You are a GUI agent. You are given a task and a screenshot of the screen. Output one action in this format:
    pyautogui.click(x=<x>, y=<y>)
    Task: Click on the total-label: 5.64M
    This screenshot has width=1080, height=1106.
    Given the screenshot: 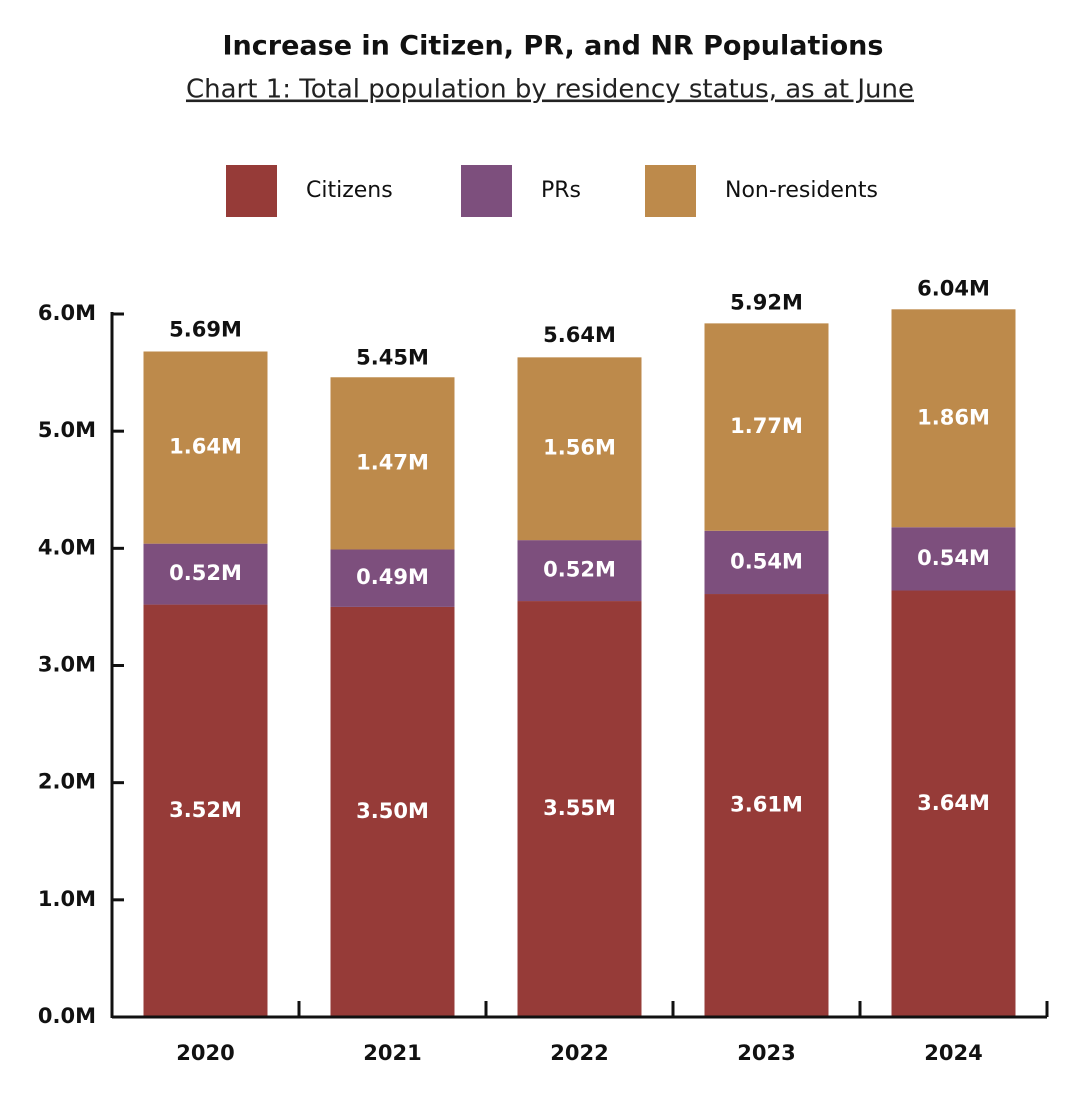 What is the action you would take?
    pyautogui.click(x=579, y=335)
    